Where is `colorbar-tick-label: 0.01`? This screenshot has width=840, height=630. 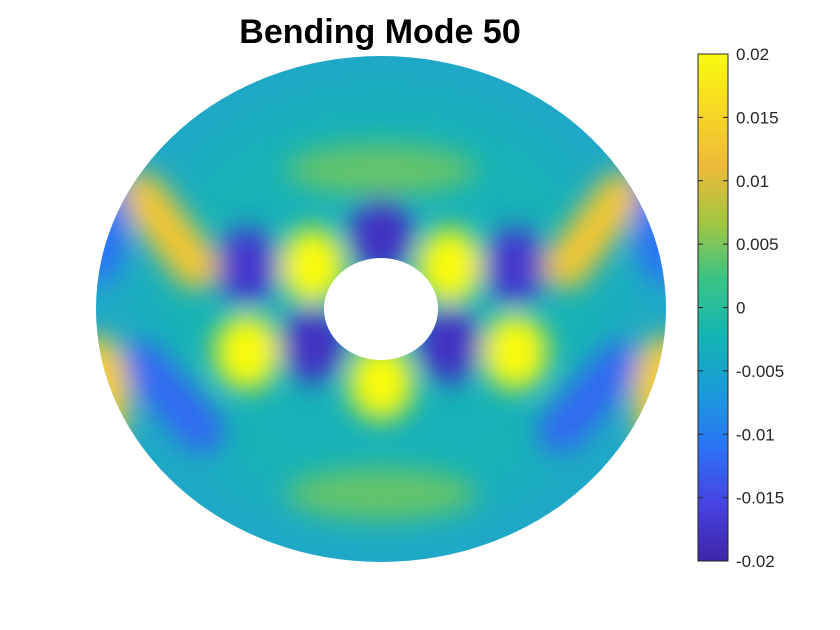
colorbar-tick-label: 0.01 is located at coordinates (752, 181).